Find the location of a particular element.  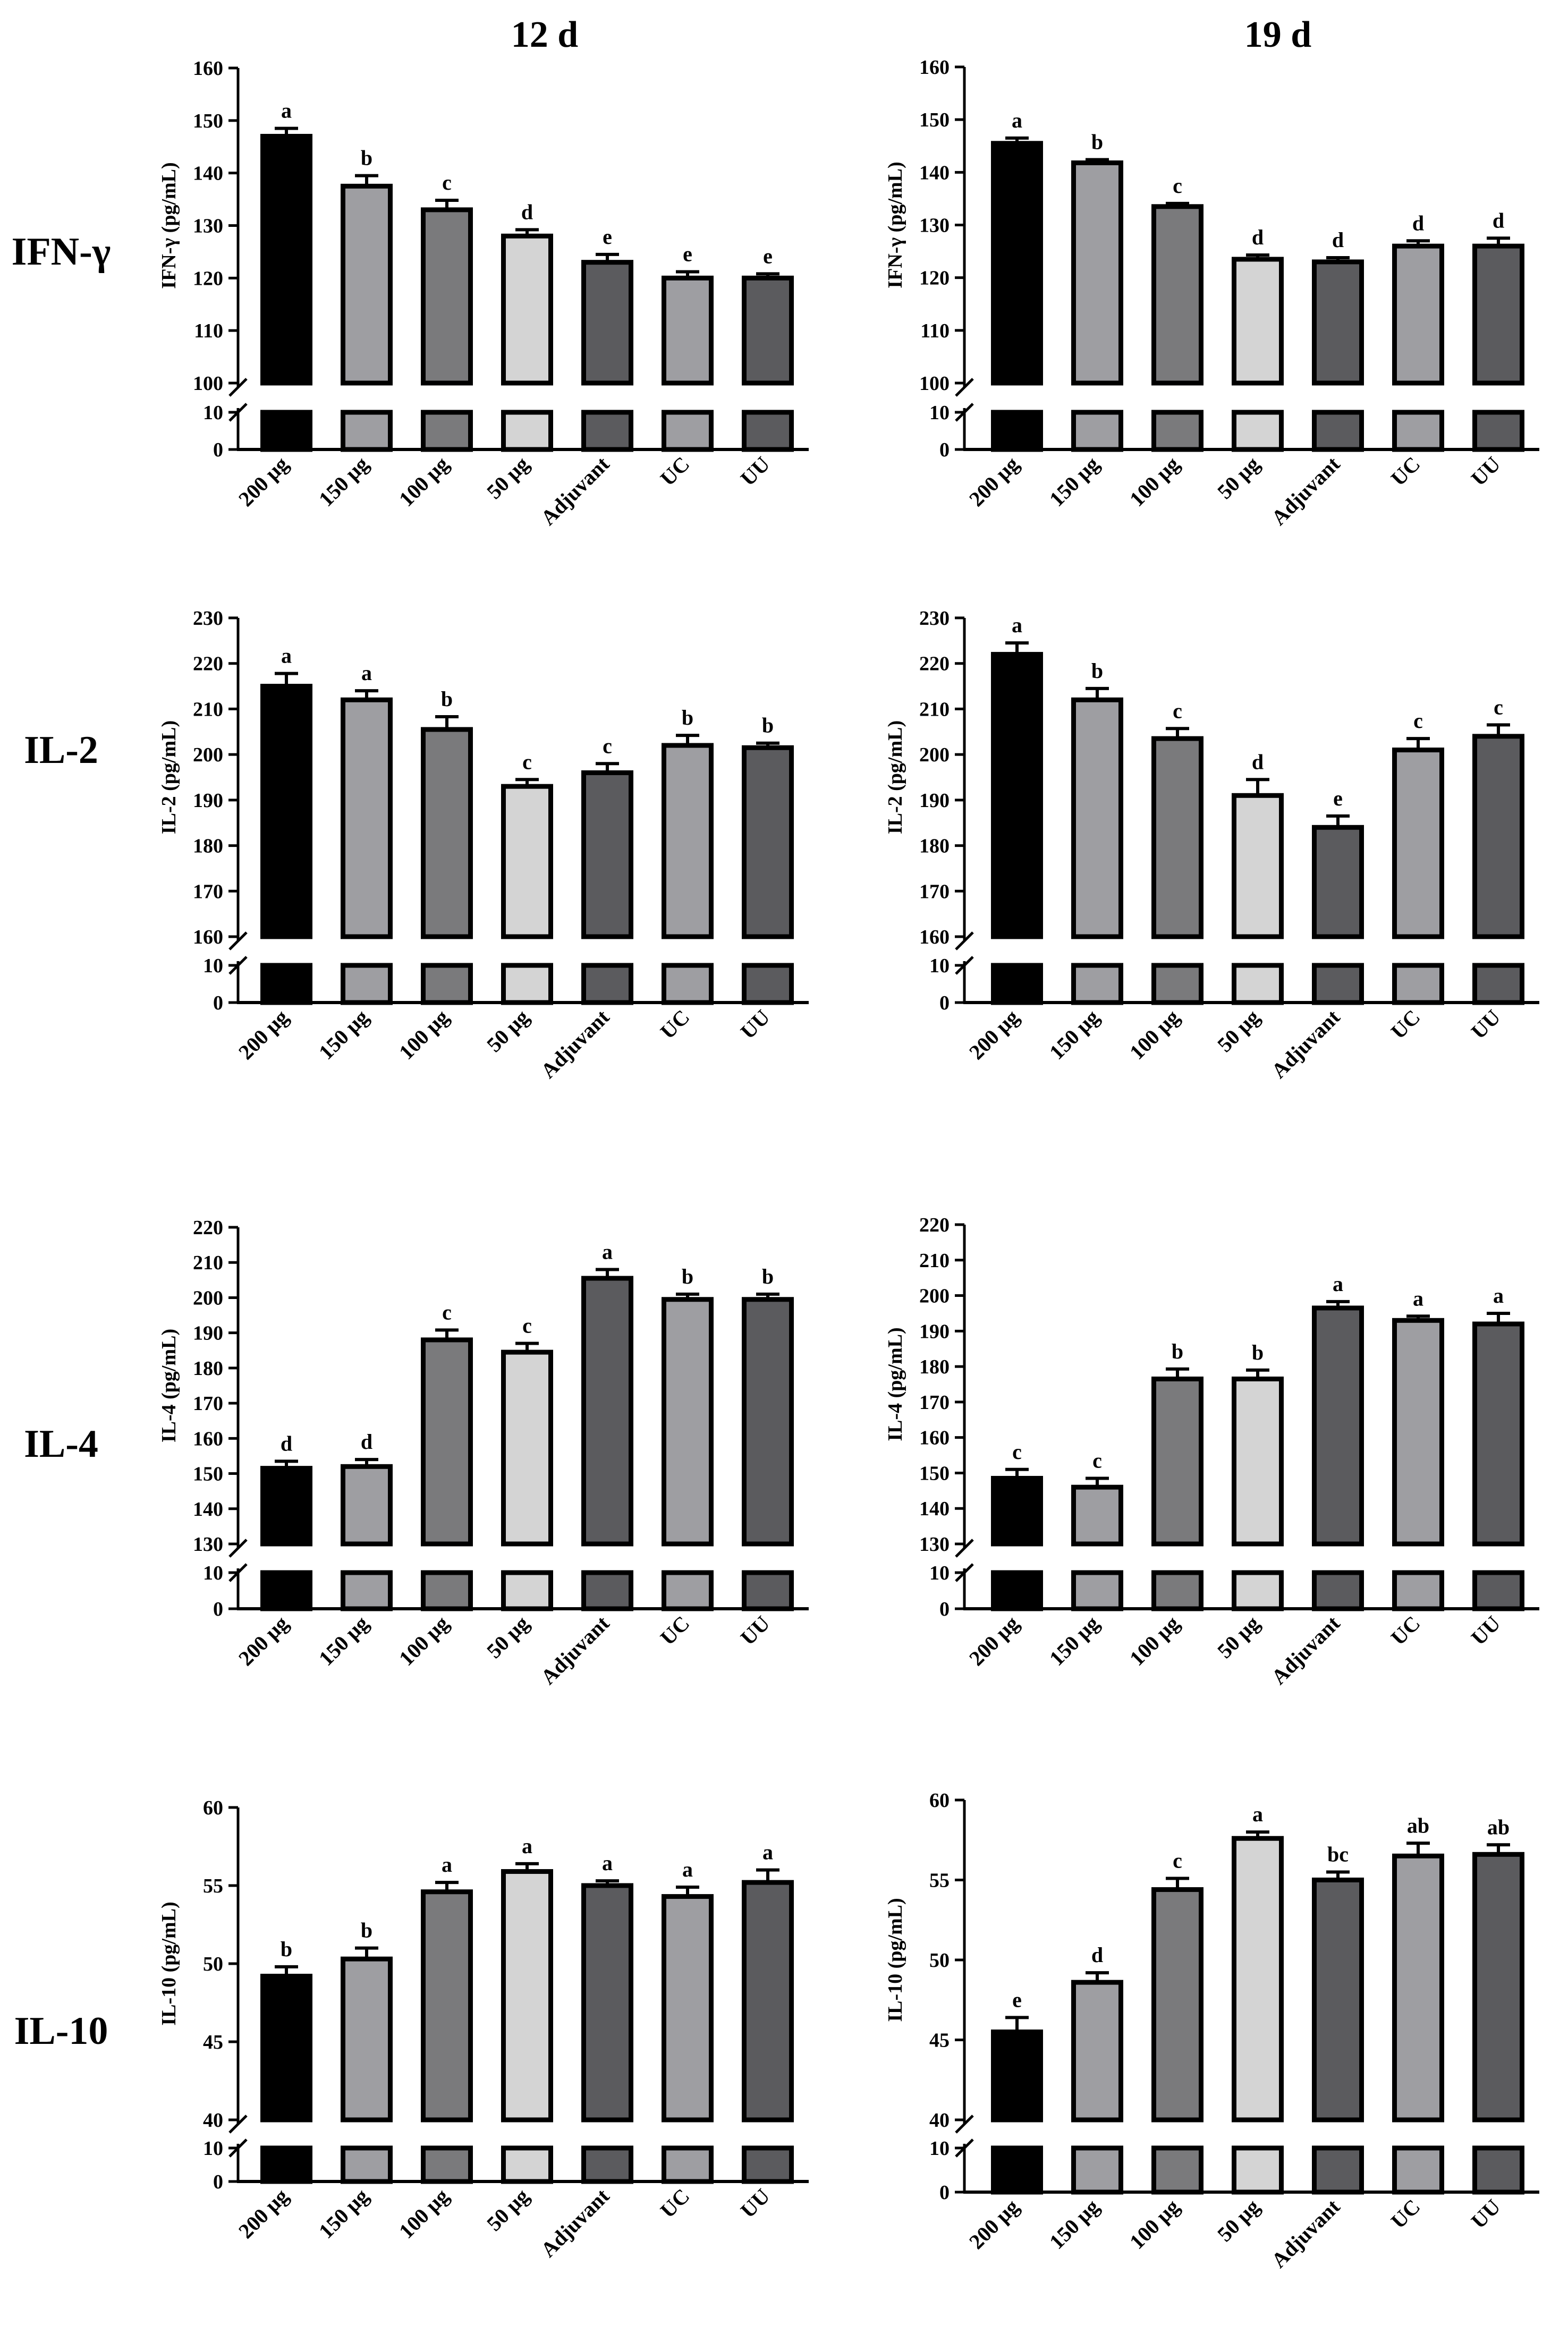

y-tick-label-upper-1: 110 is located at coordinates (935, 331).